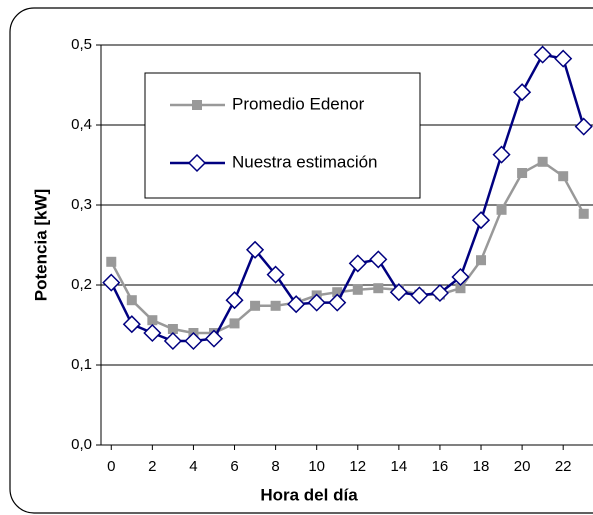  What do you see at coordinates (357, 466) in the screenshot?
I see `x-tick-label: 12` at bounding box center [357, 466].